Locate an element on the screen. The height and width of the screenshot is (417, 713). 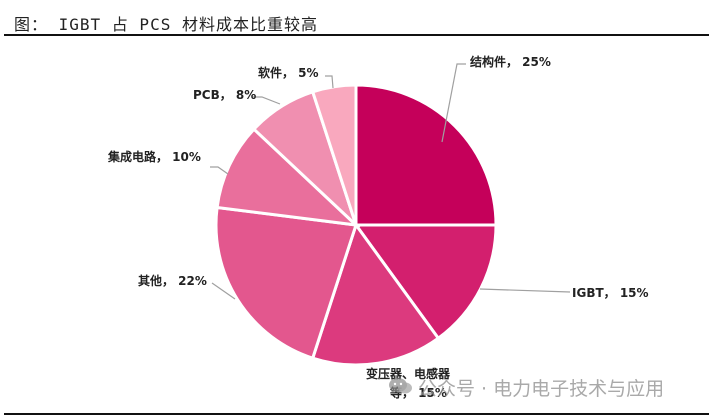
top-rule is located at coordinates (356, 35).